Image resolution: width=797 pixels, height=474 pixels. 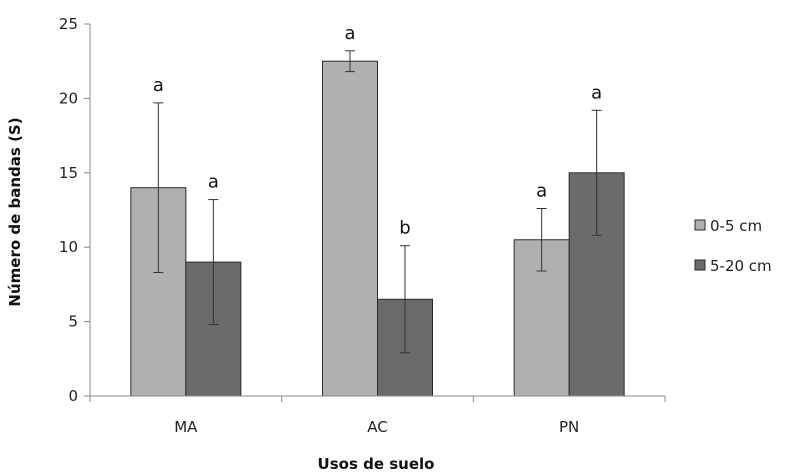 What do you see at coordinates (68, 247) in the screenshot?
I see `y-tick-label: 10` at bounding box center [68, 247].